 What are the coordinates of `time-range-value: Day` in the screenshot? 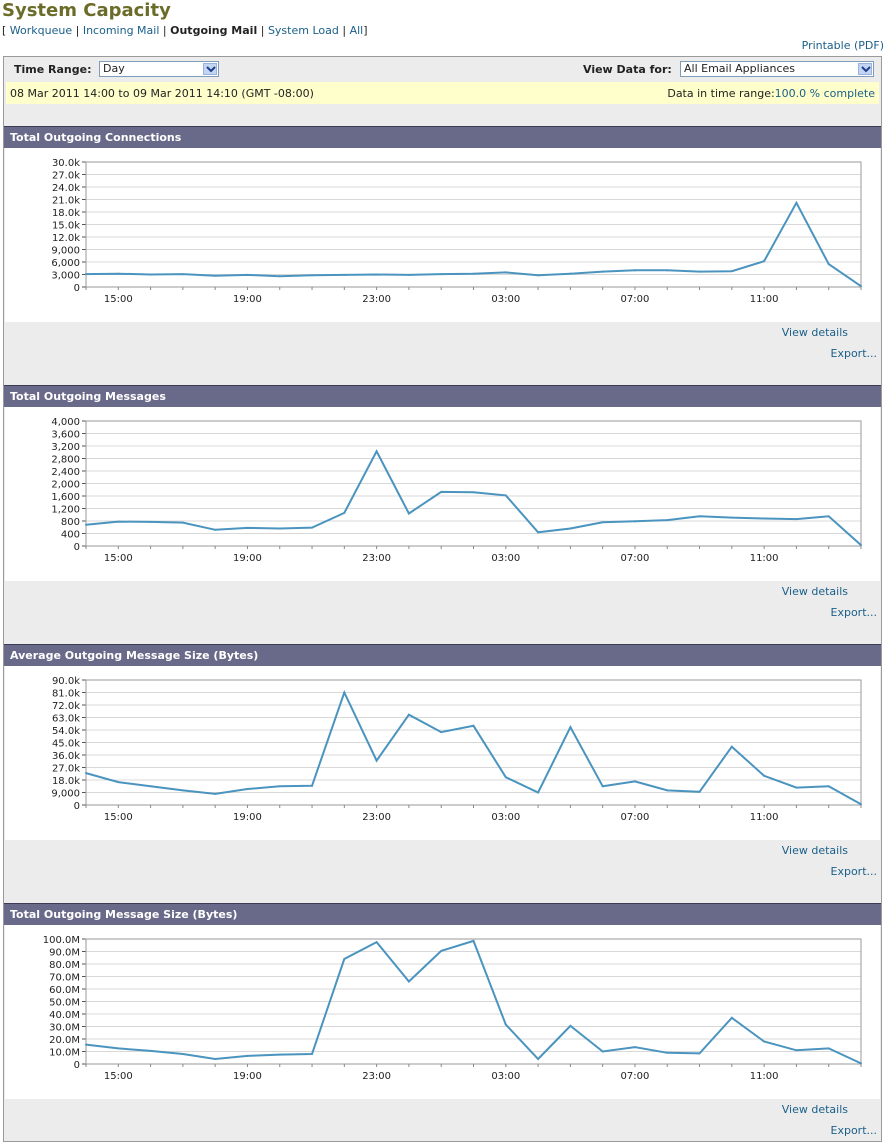 It's located at (114, 68).